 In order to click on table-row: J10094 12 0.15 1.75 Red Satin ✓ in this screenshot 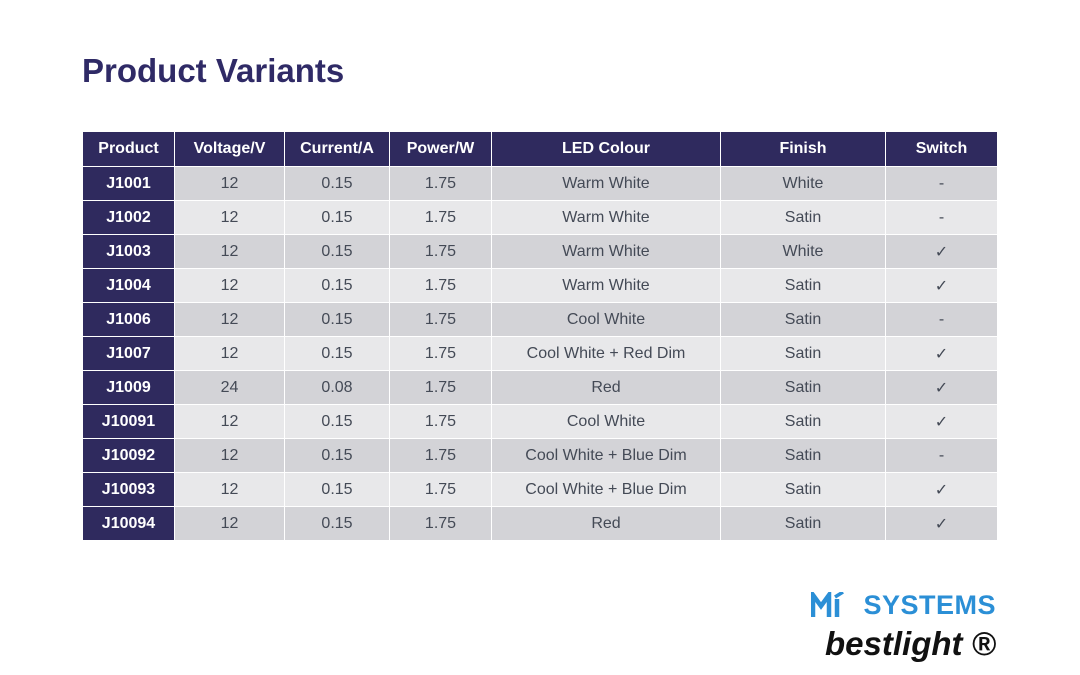, I will do `click(540, 523)`.